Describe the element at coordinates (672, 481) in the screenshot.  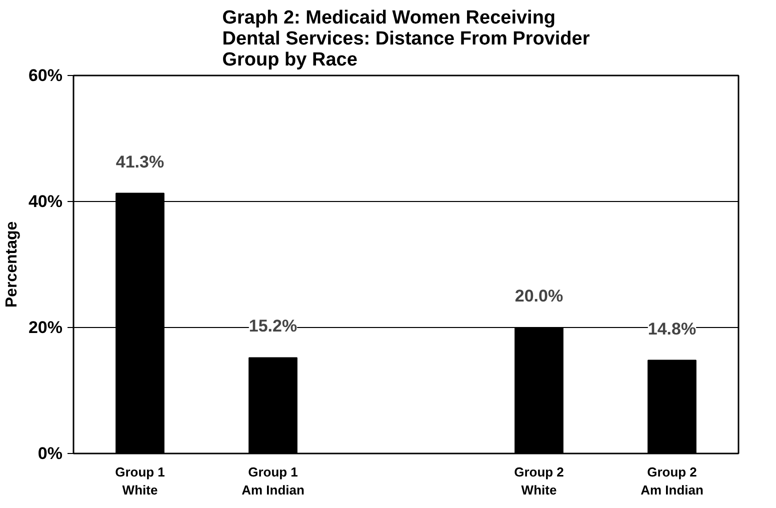
I see `x-tick-label: Group 2 Am Indian` at that location.